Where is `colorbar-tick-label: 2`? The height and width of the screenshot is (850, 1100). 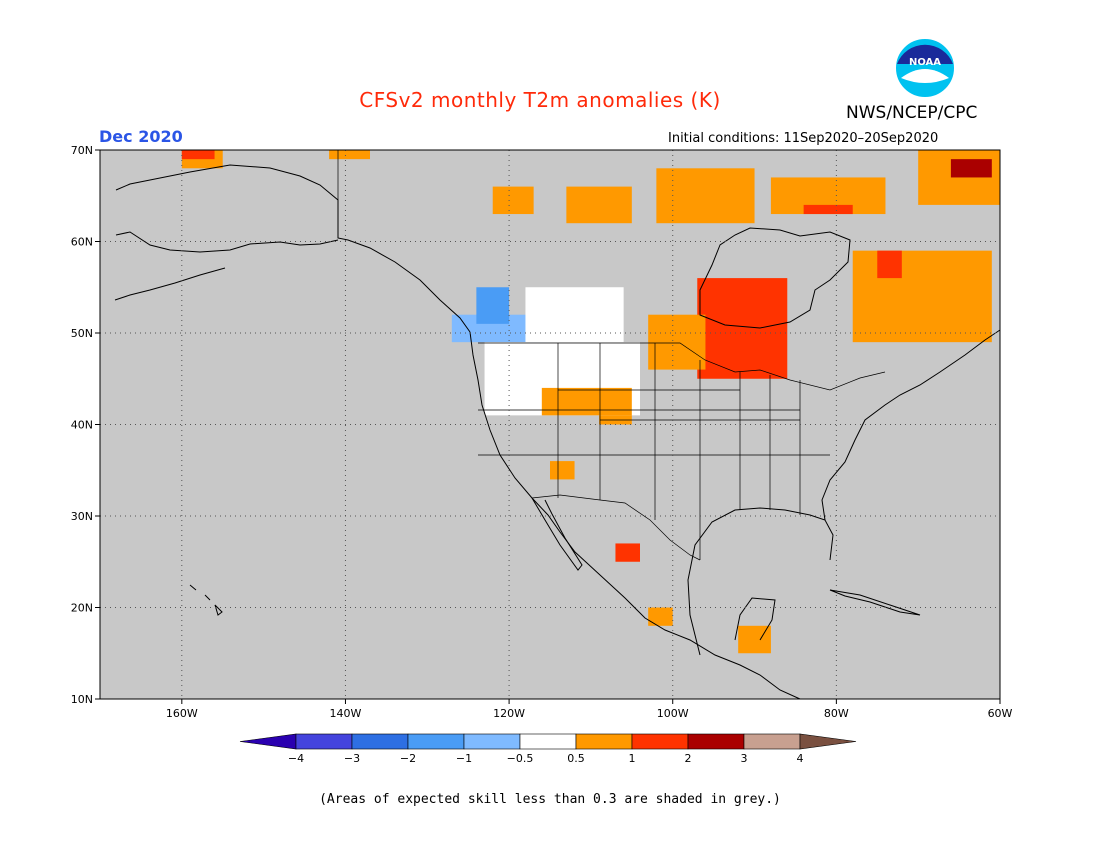
colorbar-tick-label: 2 is located at coordinates (688, 758).